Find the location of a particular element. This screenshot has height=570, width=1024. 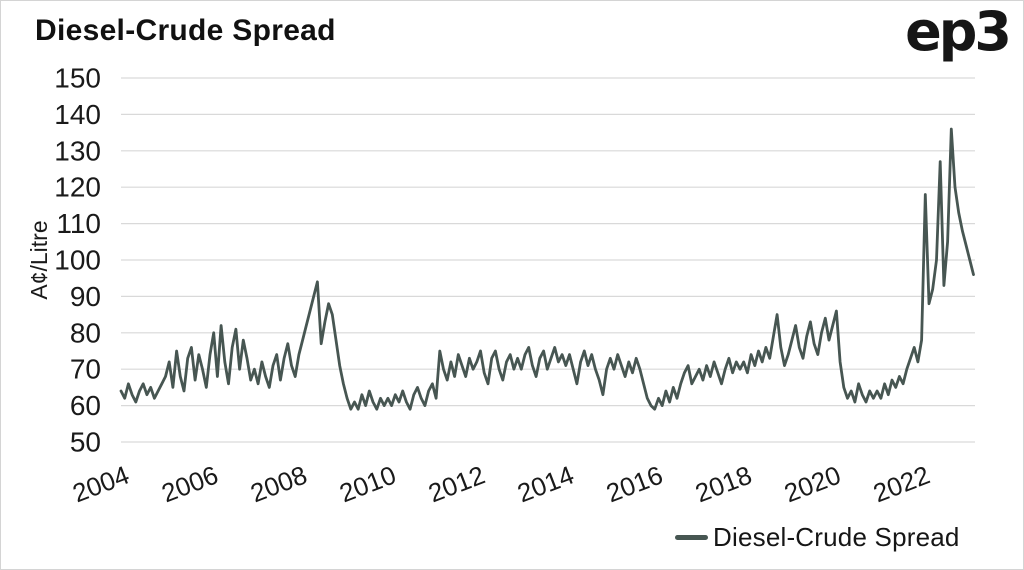

x-tick-label: 2014 is located at coordinates (545, 484).